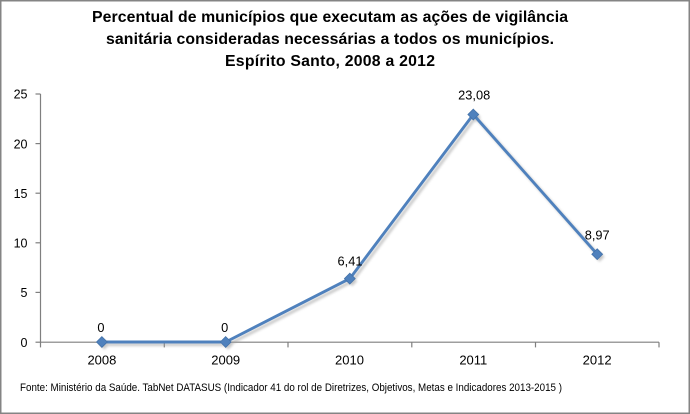 This screenshot has width=690, height=414. I want to click on svg-text: 2011, so click(473, 360).